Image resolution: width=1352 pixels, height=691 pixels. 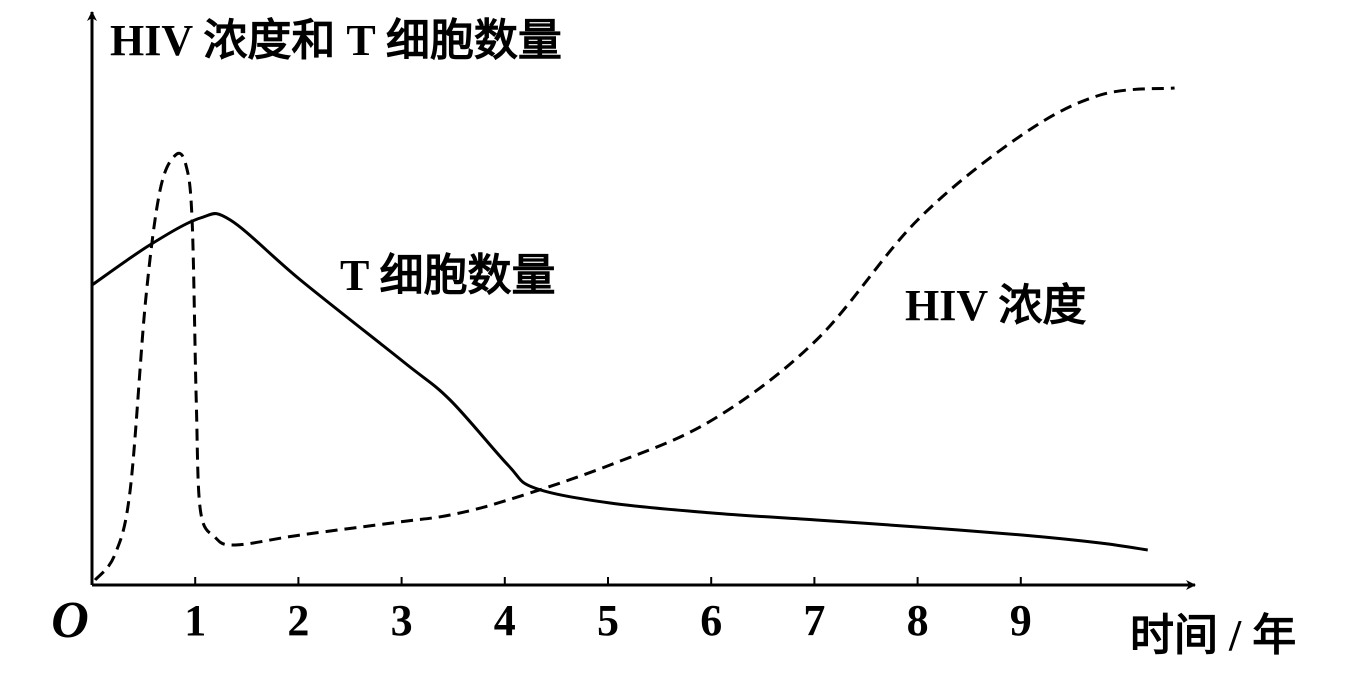 I want to click on x-tick-label: 4, so click(x=505, y=620).